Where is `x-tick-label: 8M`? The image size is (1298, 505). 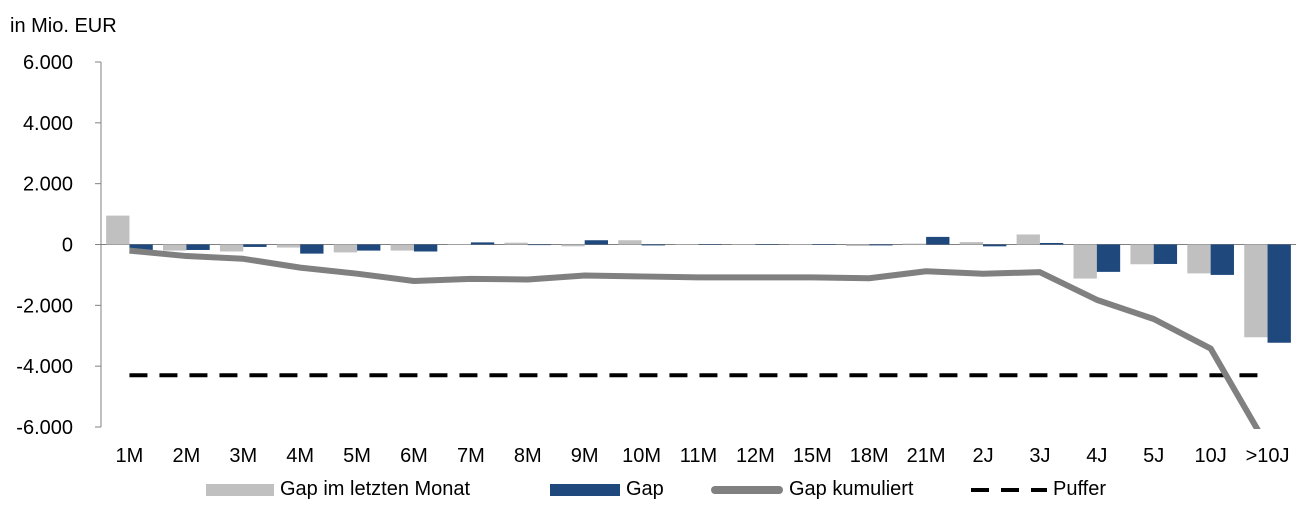
x-tick-label: 8M is located at coordinates (528, 456).